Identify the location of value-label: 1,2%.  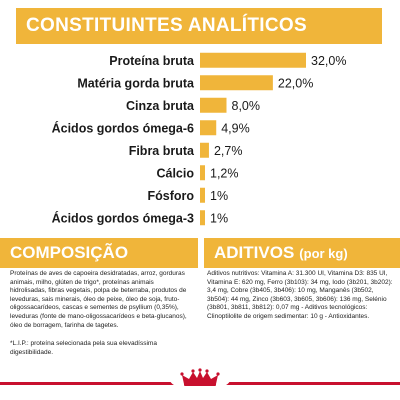
(224, 173).